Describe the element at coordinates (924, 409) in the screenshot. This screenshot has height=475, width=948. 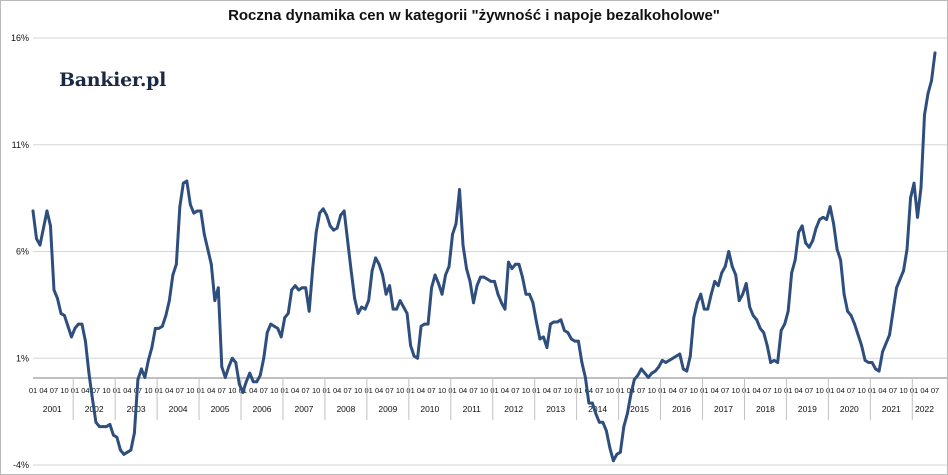
I see `year-label: 2022` at that location.